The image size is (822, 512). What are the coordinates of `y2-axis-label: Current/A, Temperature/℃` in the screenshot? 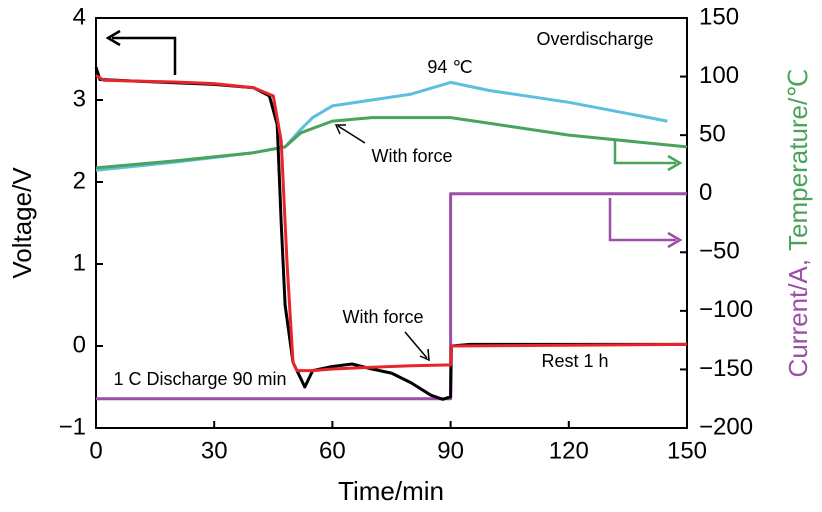 It's located at (798, 223).